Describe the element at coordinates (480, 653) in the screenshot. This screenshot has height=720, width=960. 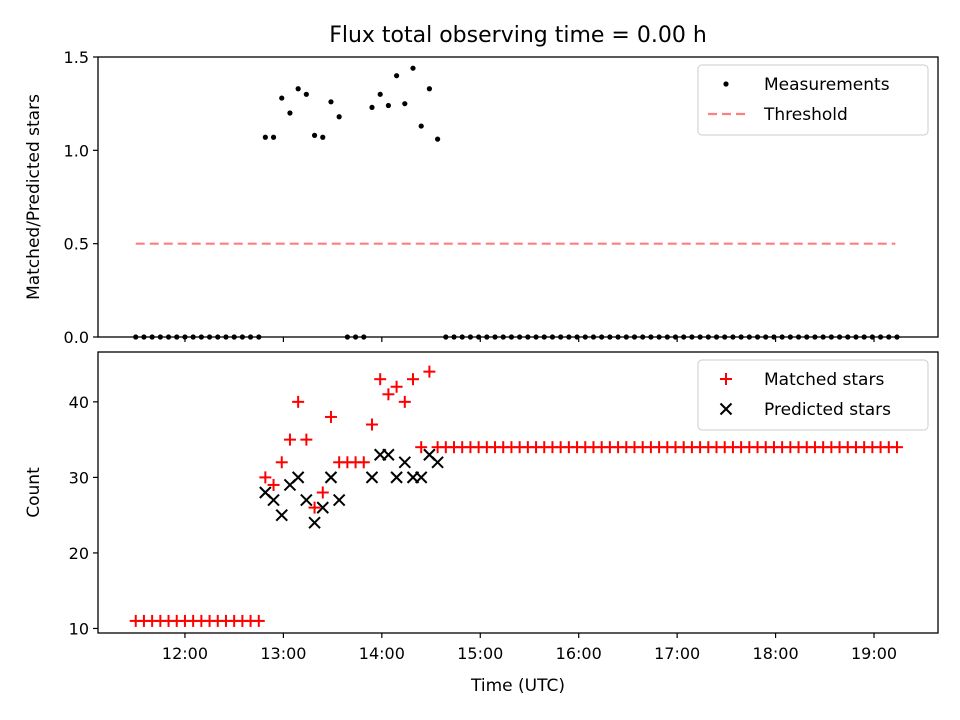
I see `x-tick-label: 15:00` at that location.